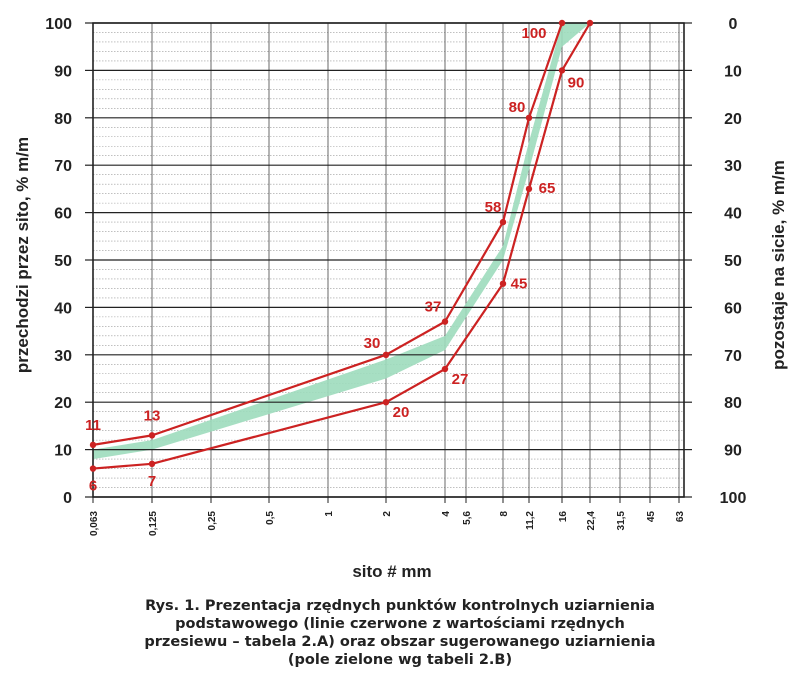  Describe the element at coordinates (733, 71) in the screenshot. I see `y-tick-label-right: 10` at that location.